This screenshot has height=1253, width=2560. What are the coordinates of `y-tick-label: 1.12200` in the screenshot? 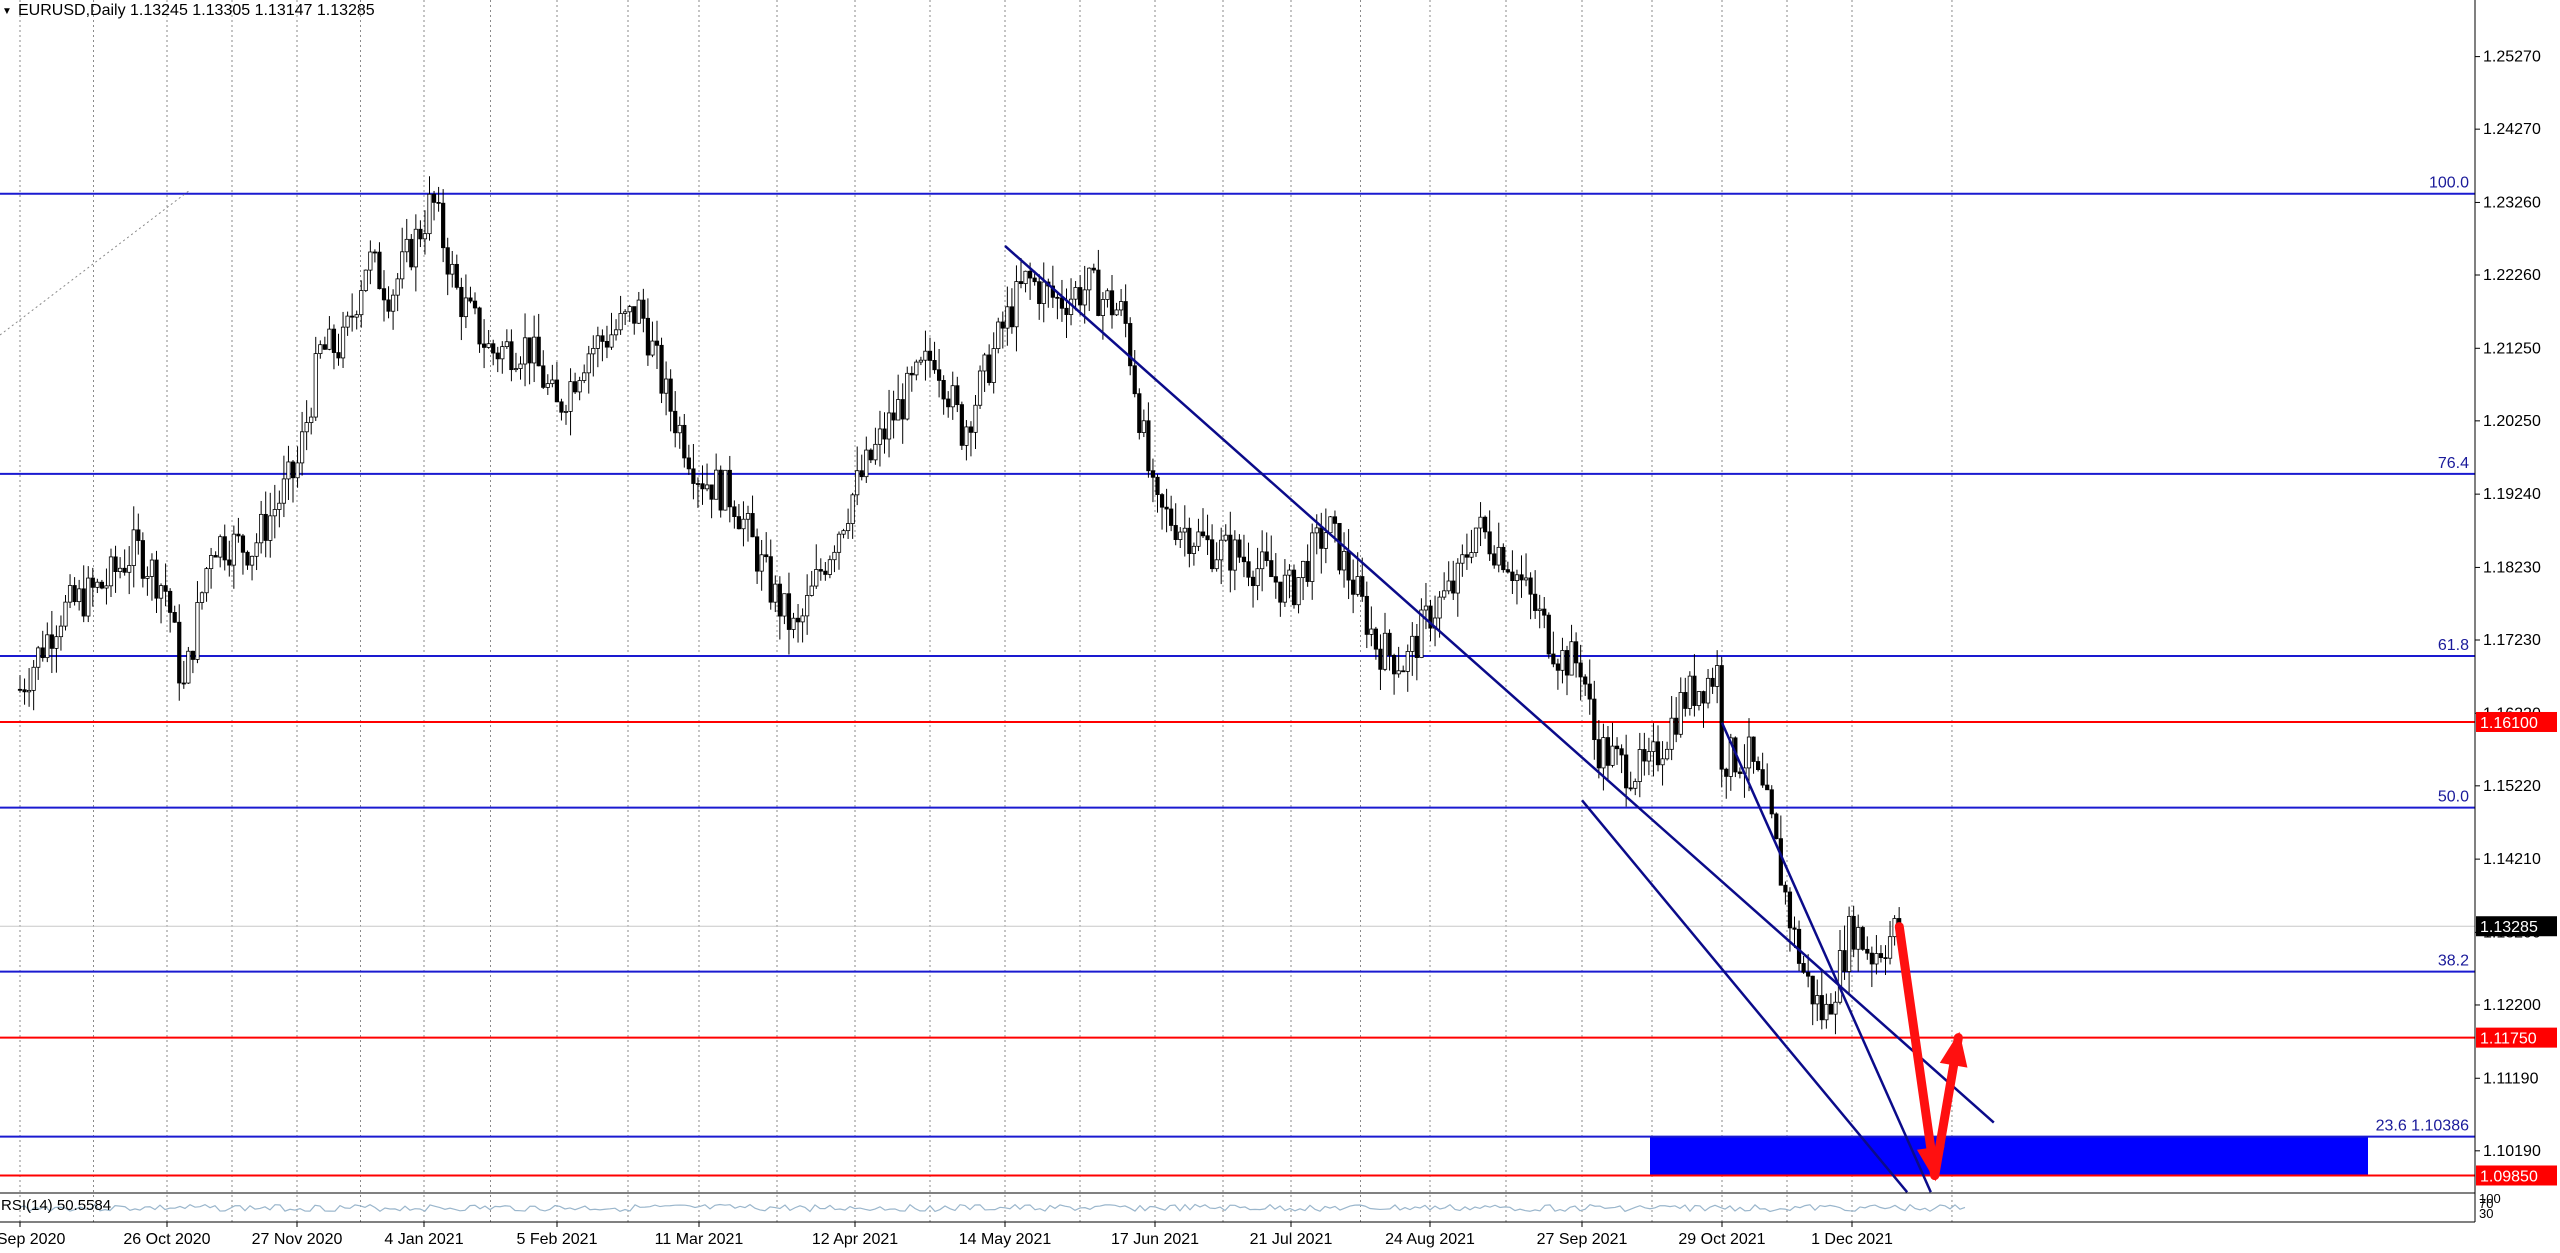 It's located at (2512, 1005).